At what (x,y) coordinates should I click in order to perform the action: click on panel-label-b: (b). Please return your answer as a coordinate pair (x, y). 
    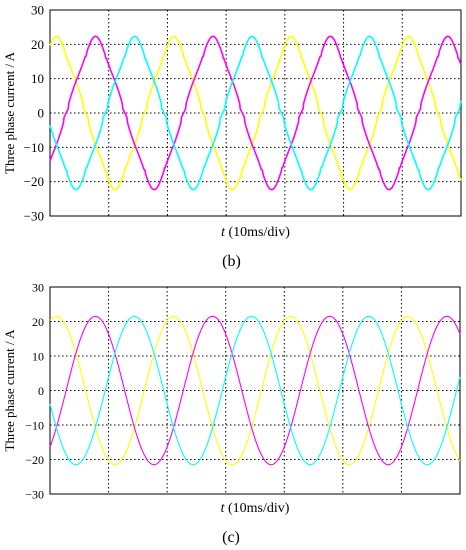
    Looking at the image, I should click on (231, 261).